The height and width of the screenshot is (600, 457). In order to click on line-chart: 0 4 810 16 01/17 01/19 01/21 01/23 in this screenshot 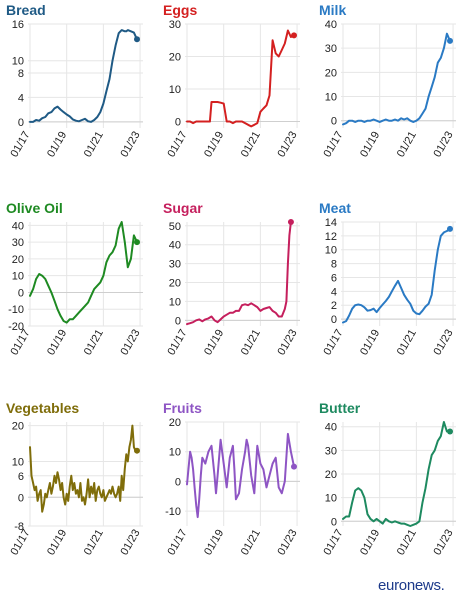, I will do `click(76, 100)`.